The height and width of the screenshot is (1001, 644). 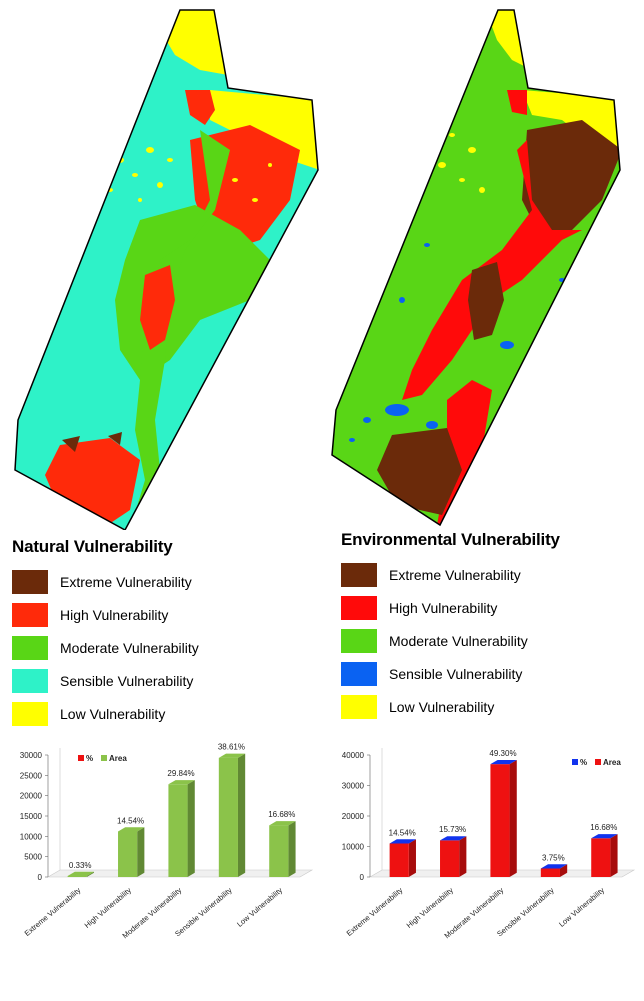 I want to click on percent-data-label: 29.84%, so click(x=180, y=773).